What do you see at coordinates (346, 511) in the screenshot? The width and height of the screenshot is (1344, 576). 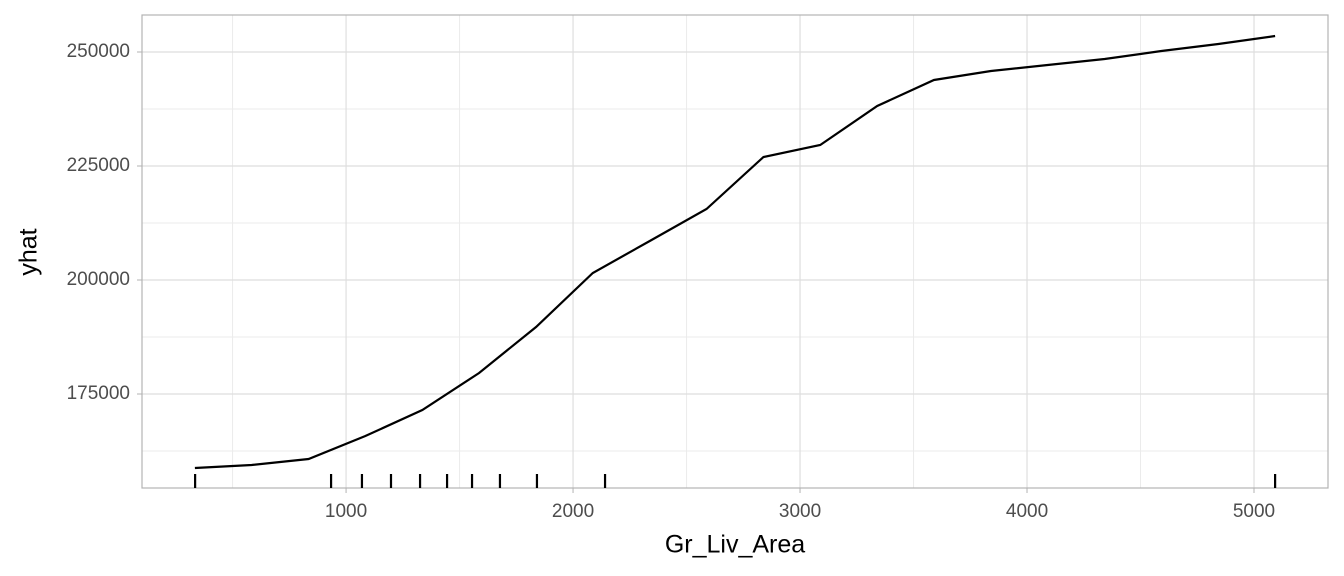 I see `x-tick-label: 1000` at bounding box center [346, 511].